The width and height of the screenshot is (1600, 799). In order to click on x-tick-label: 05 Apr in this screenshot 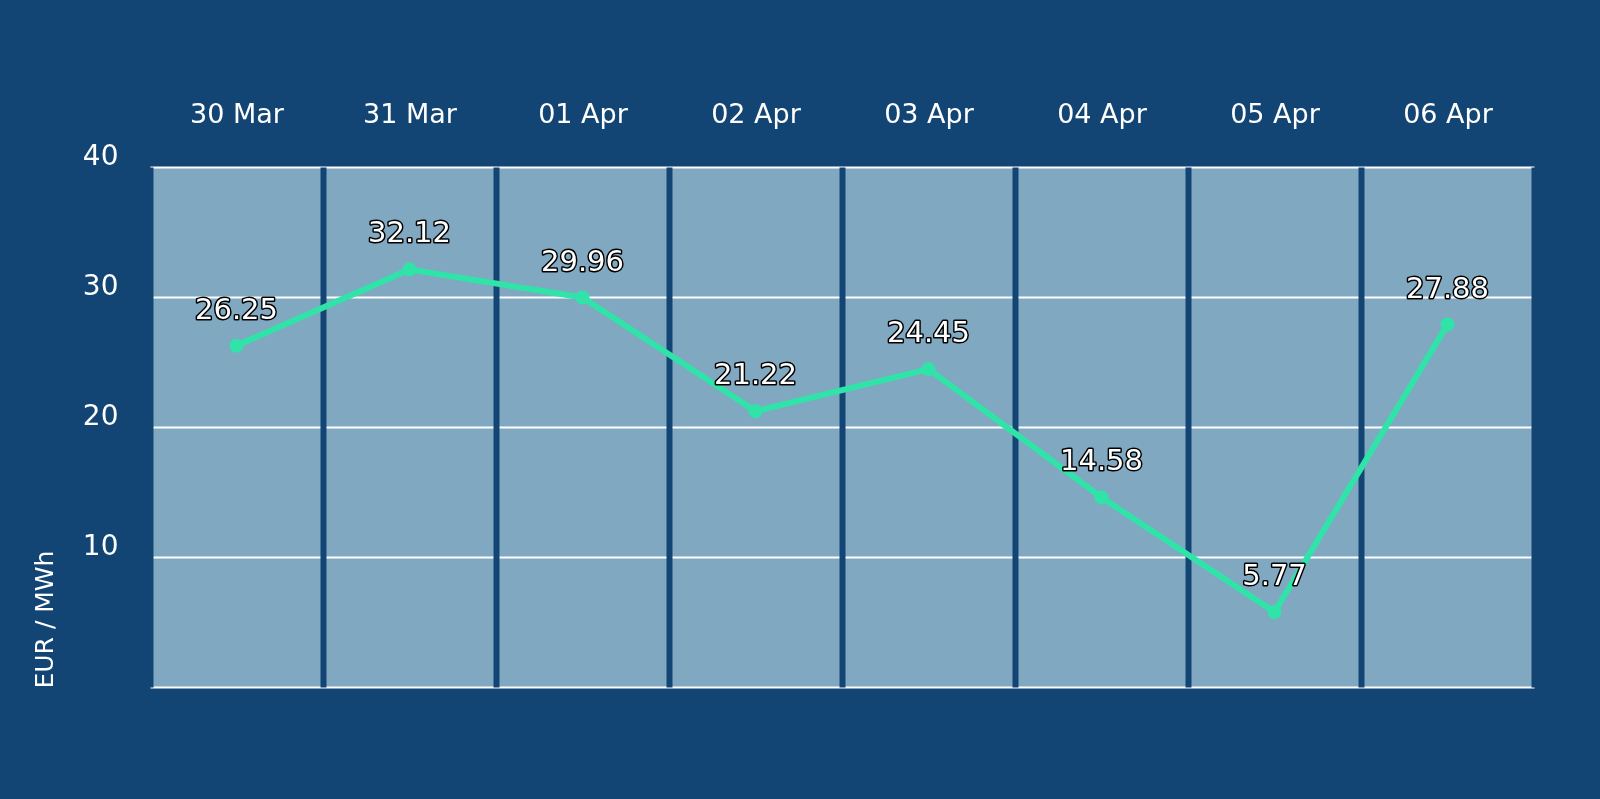, I will do `click(1275, 113)`.